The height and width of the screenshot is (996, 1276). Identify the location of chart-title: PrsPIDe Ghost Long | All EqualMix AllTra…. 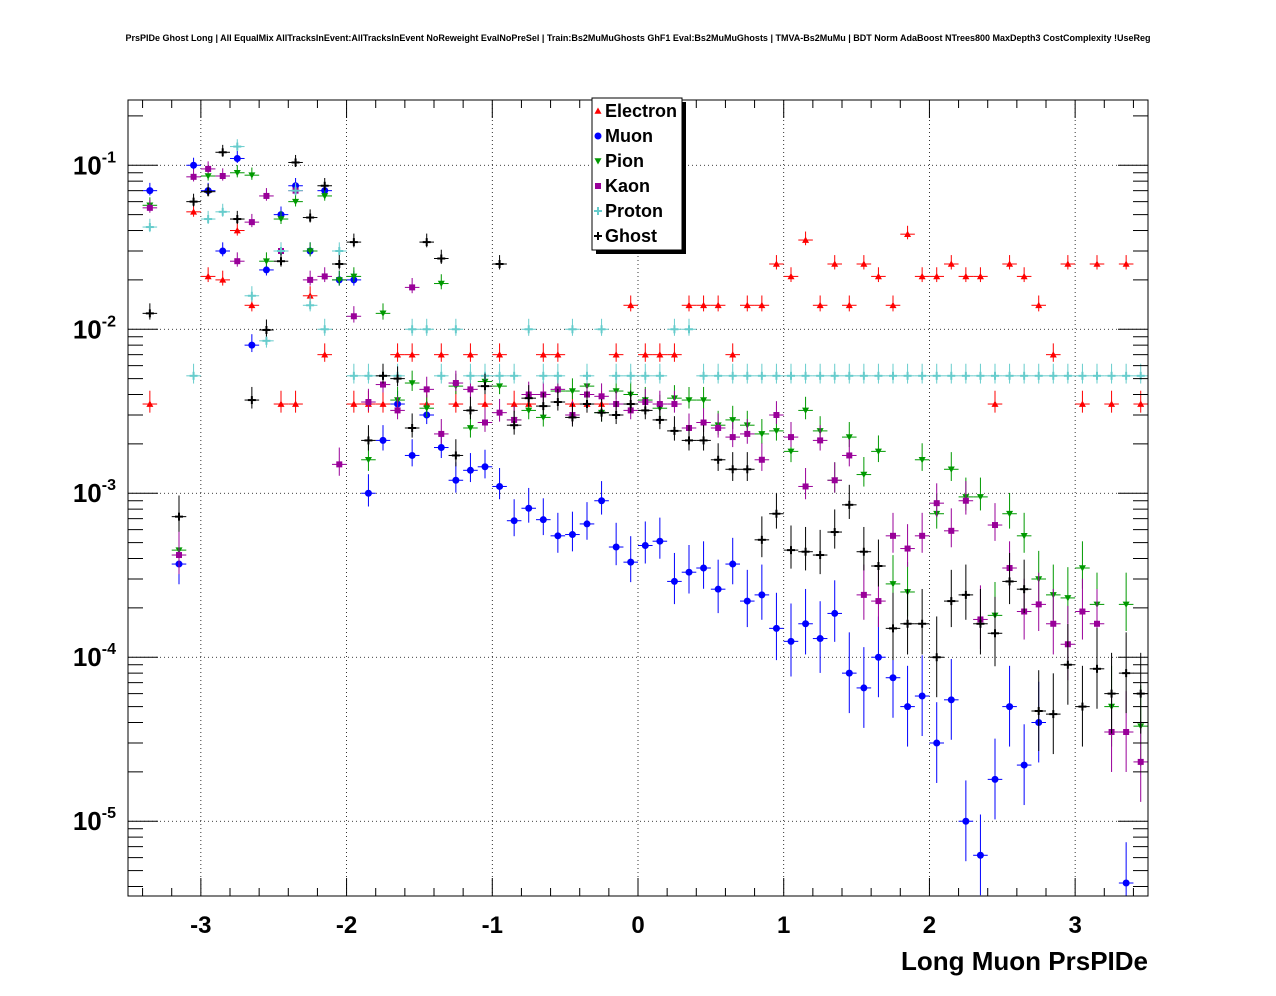
(638, 38).